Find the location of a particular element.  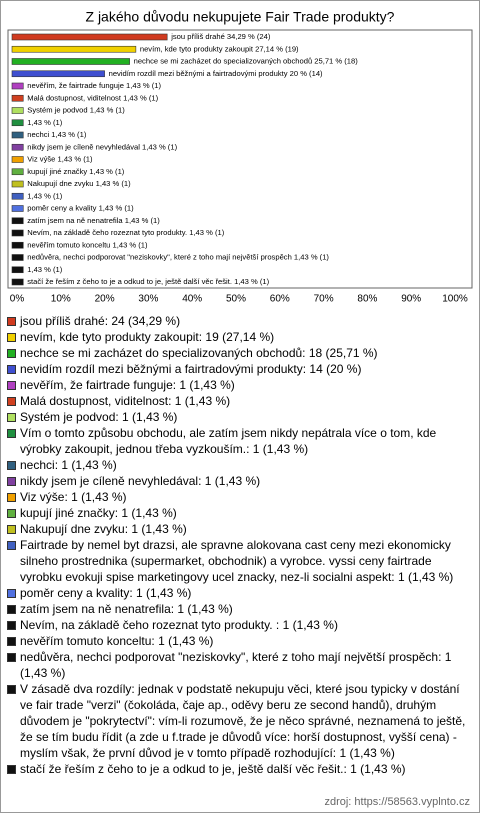

x-tick-label: 90% is located at coordinates (411, 299).